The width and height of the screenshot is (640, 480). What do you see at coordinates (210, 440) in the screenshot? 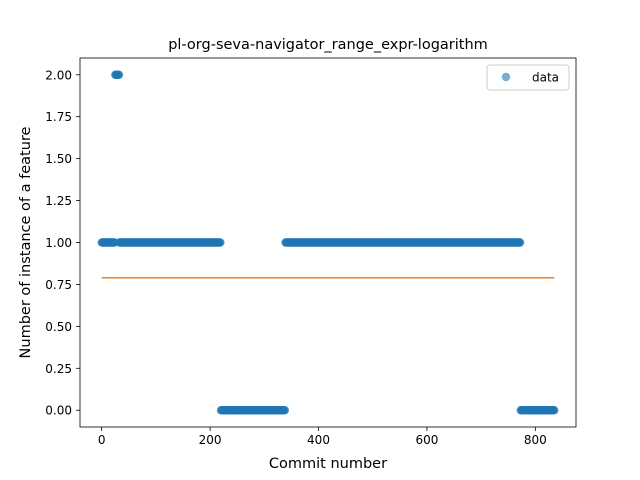
I see `x-tick-label: 200` at bounding box center [210, 440].